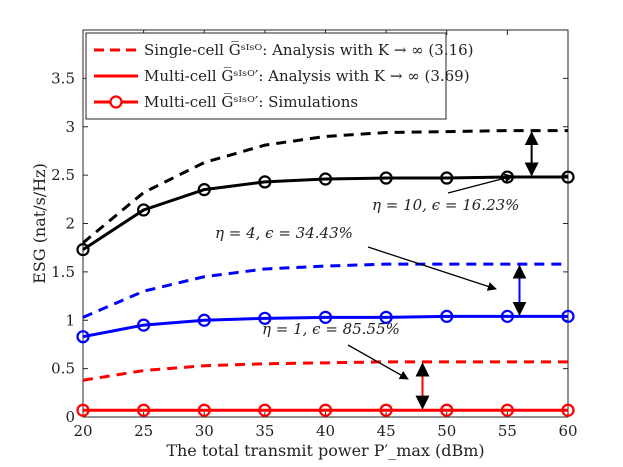  Describe the element at coordinates (386, 431) in the screenshot. I see `x-tick-label: 45` at that location.